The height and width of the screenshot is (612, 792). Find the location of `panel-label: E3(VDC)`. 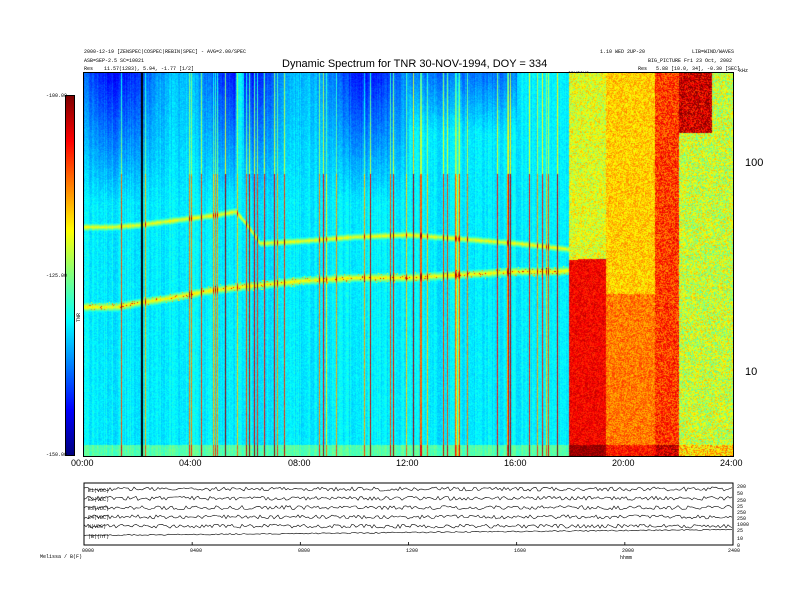

panel-label: E3(VDC) is located at coordinates (99, 509).